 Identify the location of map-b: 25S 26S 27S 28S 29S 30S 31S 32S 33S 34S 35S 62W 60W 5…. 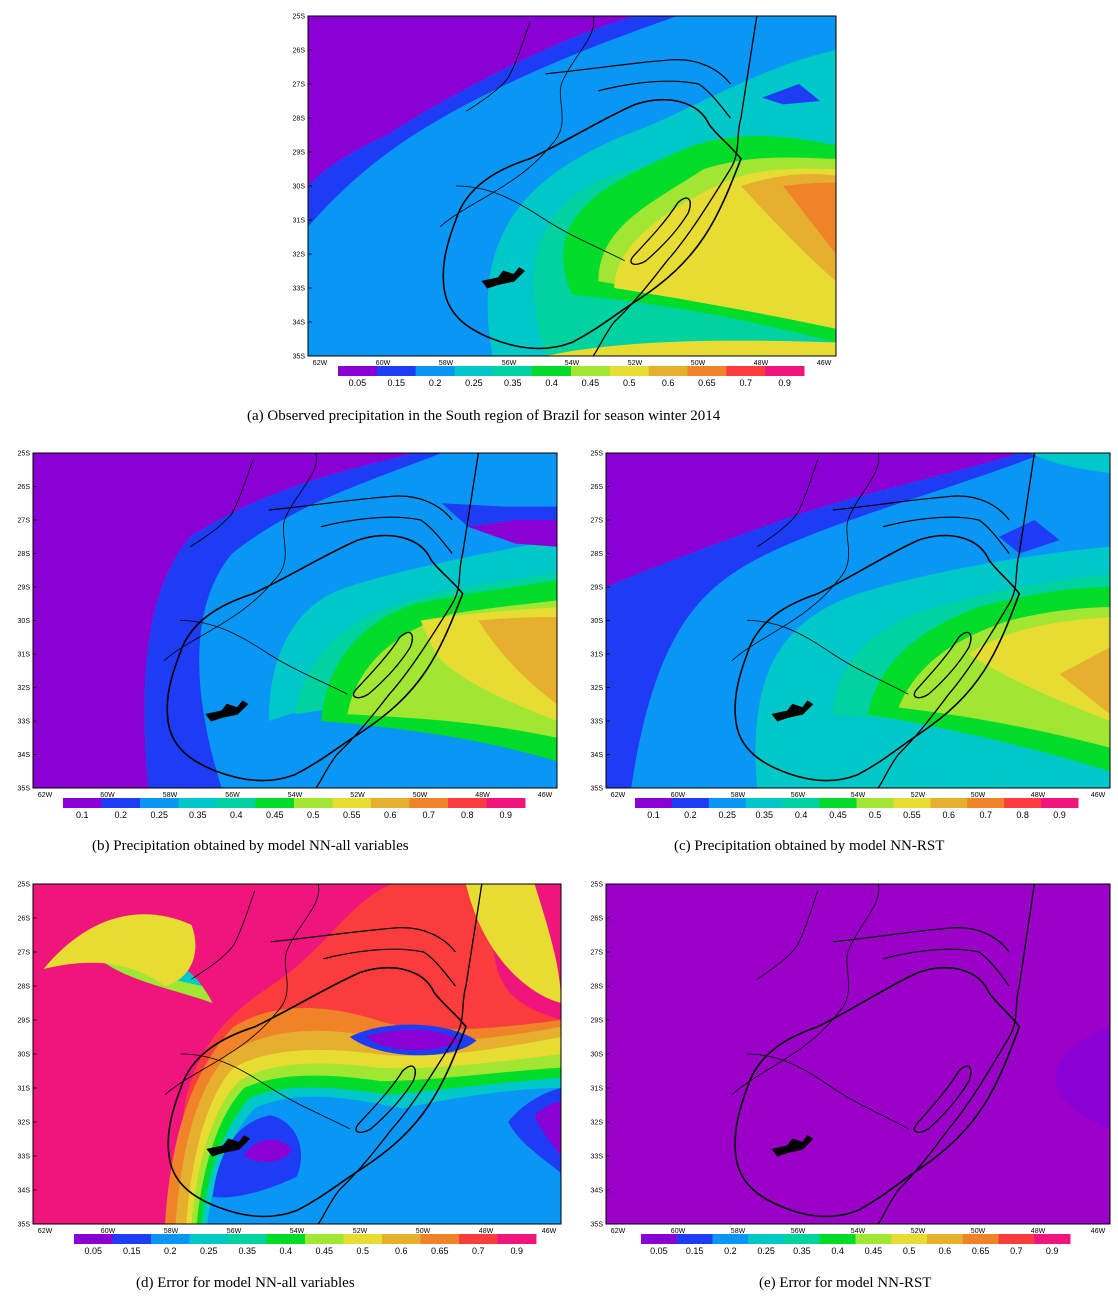
(284, 629).